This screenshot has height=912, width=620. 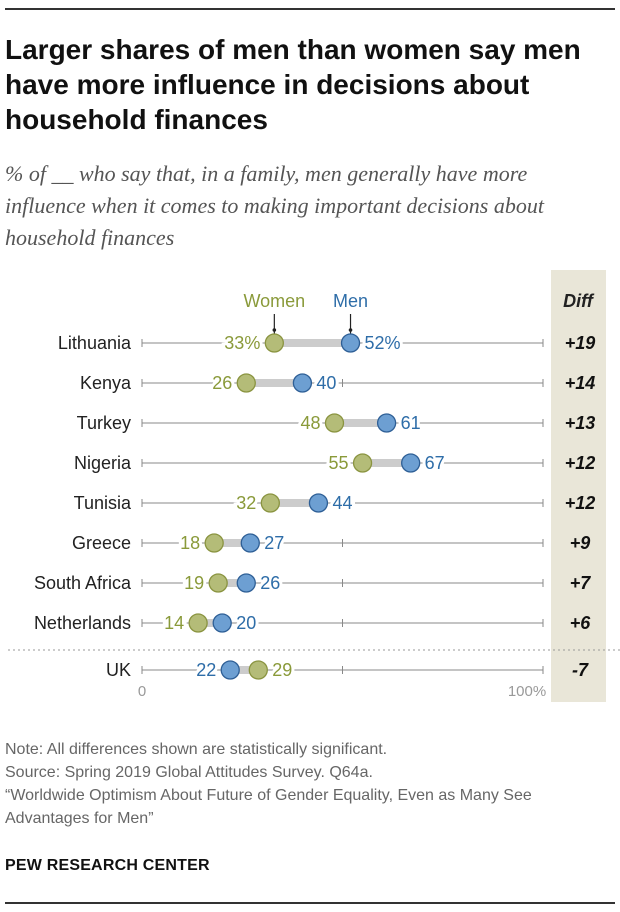 What do you see at coordinates (350, 301) in the screenshot?
I see `legend-men: Men` at bounding box center [350, 301].